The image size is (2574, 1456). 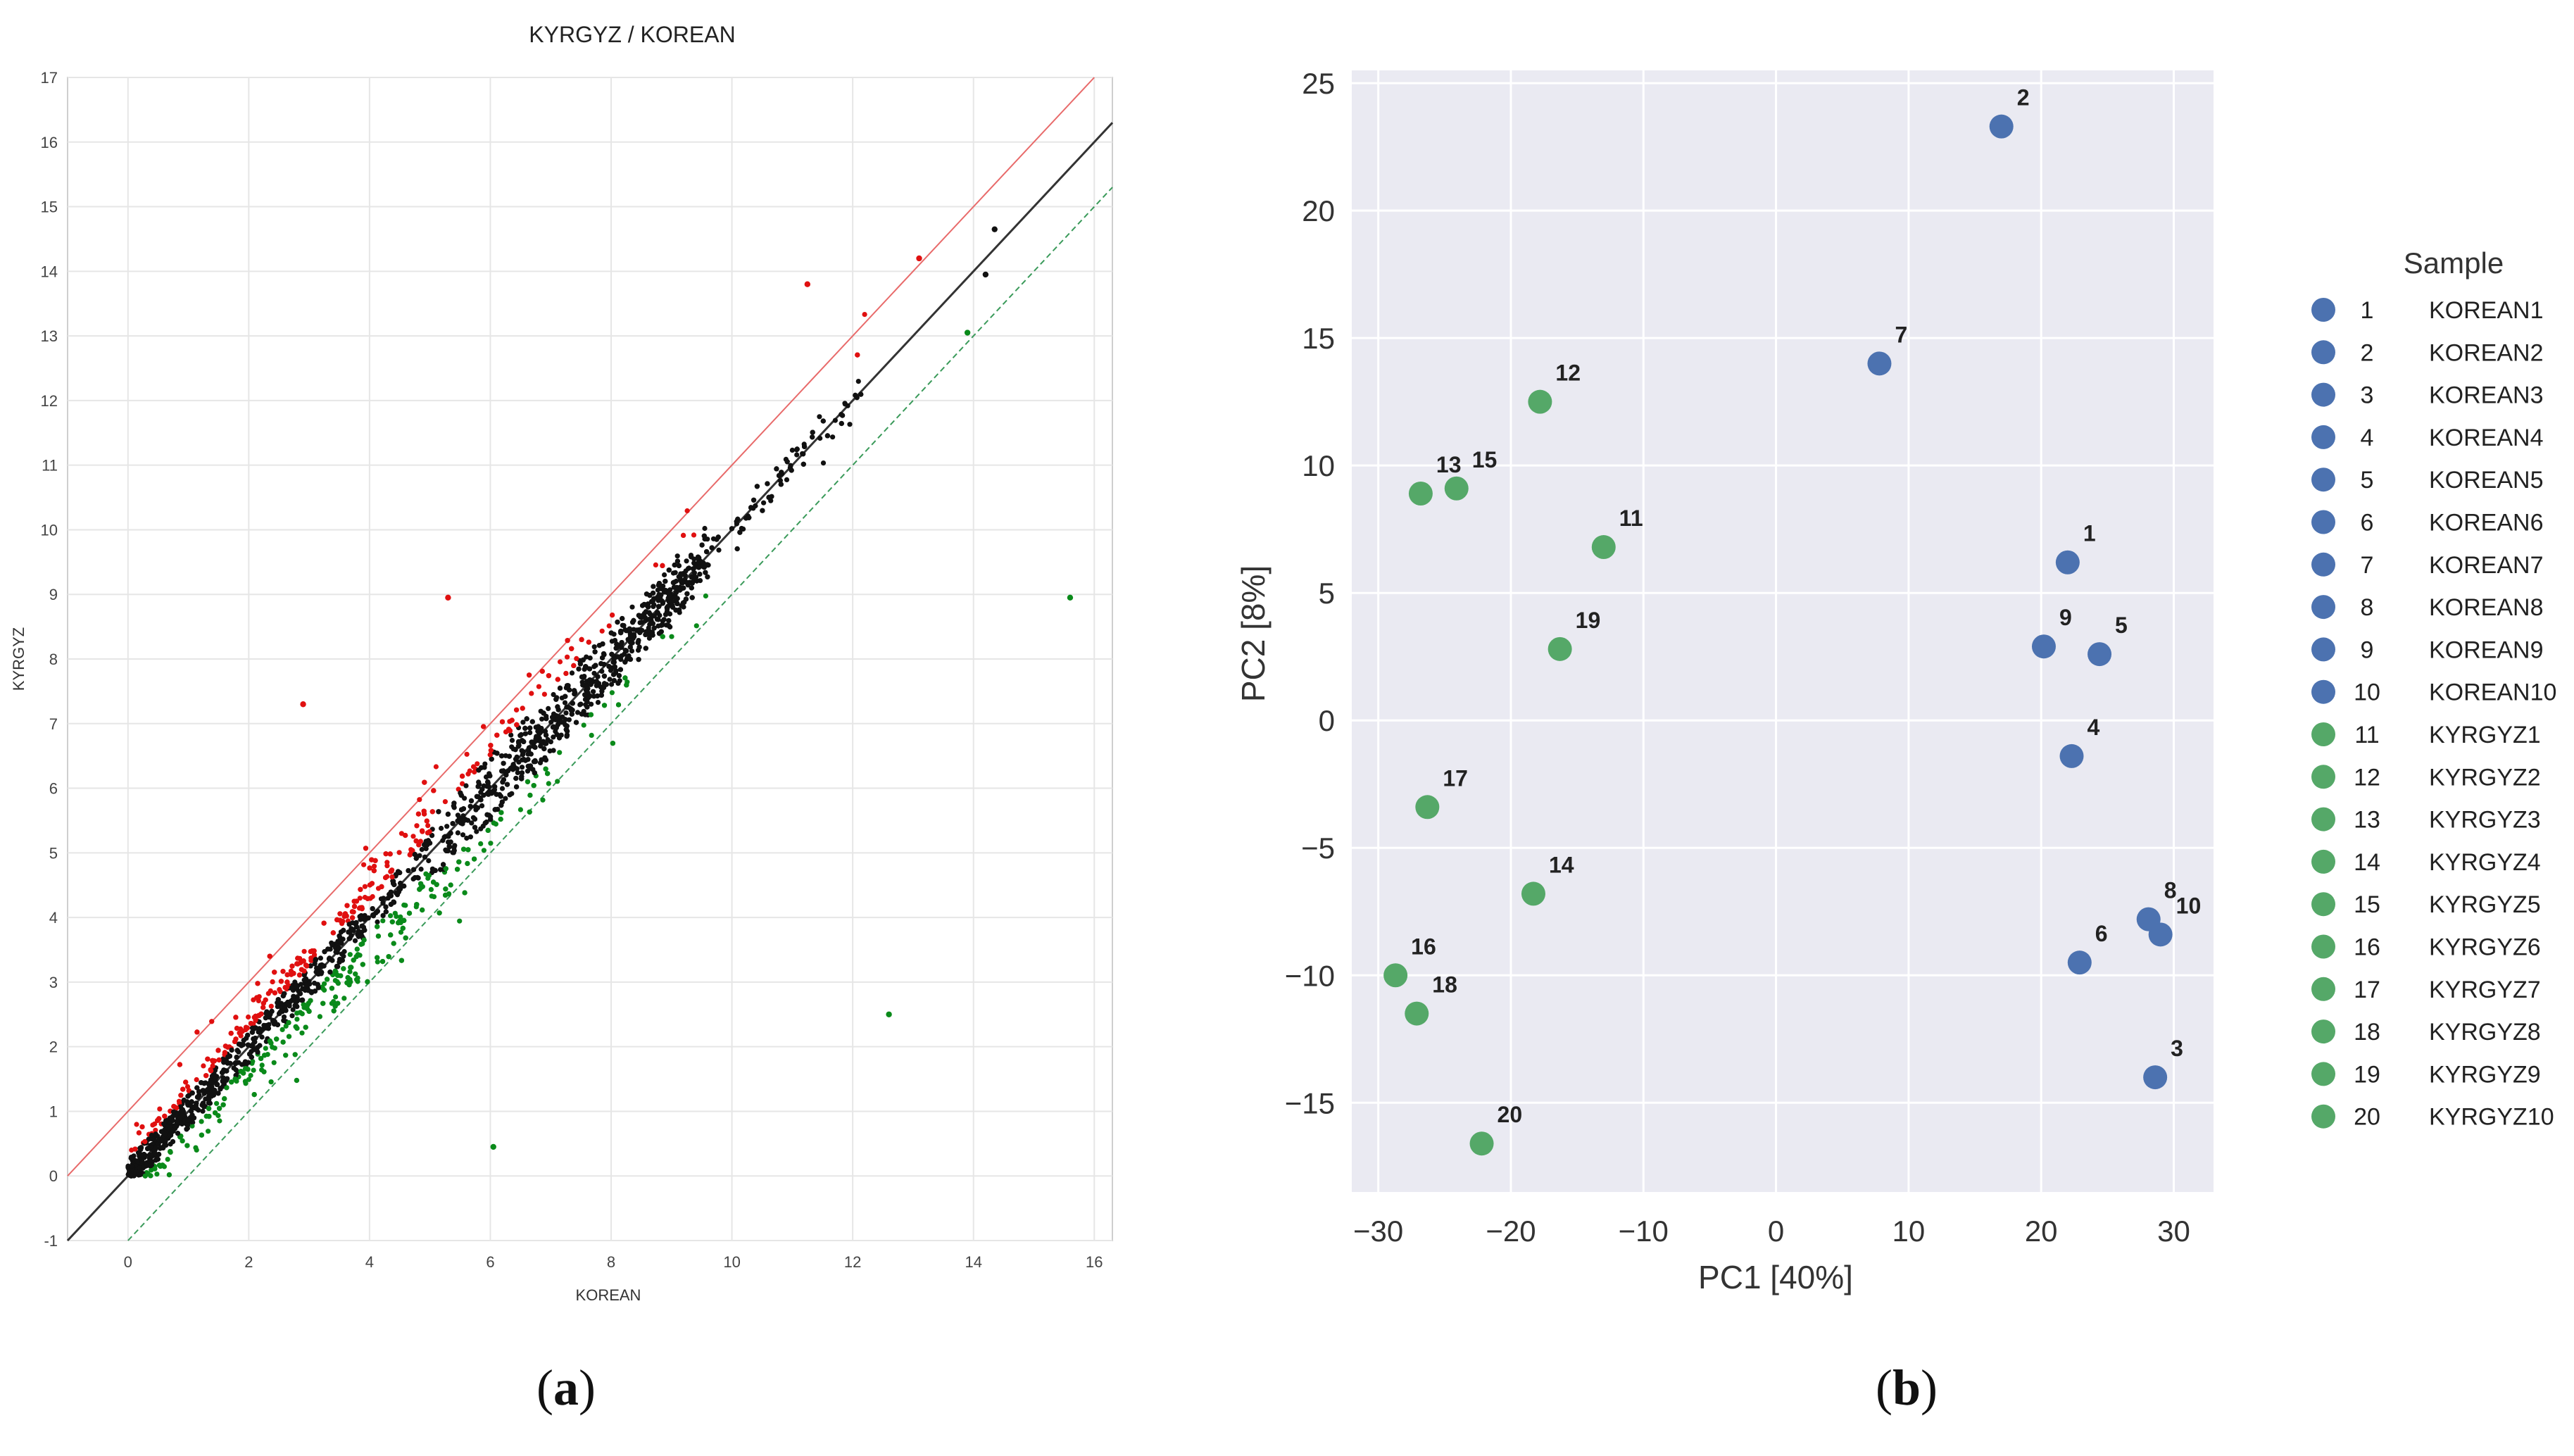 I want to click on legend-sample-number: 14, so click(x=2367, y=862).